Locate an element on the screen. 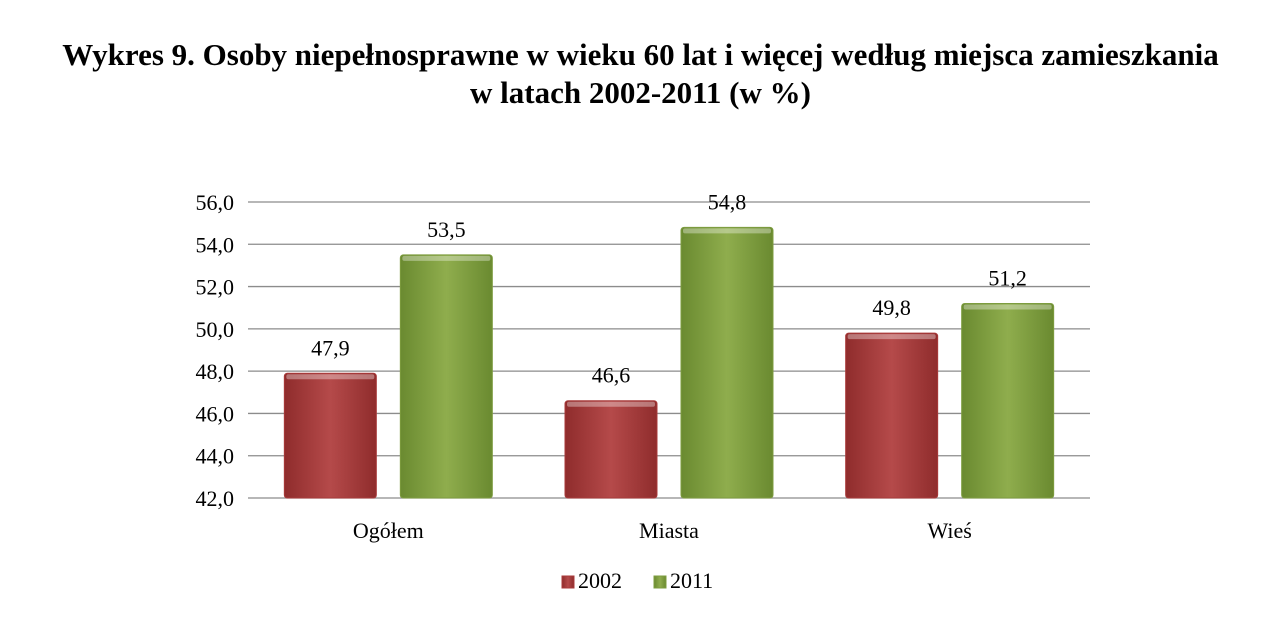  data-label-2002-1: 47,9 is located at coordinates (330, 347).